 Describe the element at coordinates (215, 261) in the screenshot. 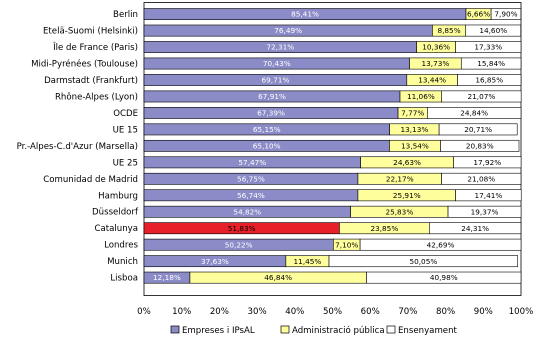

I see `value-label-munich-empreses-i-ipsal: 37,63%` at that location.